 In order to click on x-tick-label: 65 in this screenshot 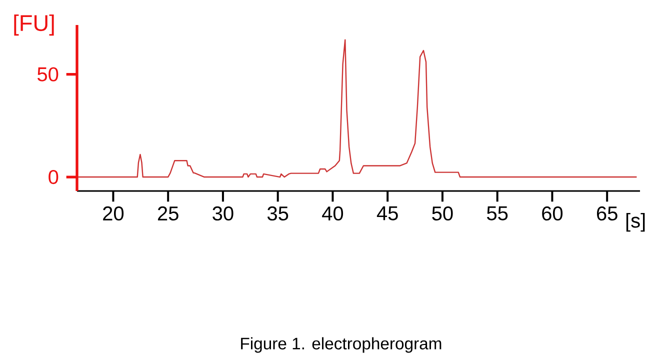, I will do `click(607, 213)`.